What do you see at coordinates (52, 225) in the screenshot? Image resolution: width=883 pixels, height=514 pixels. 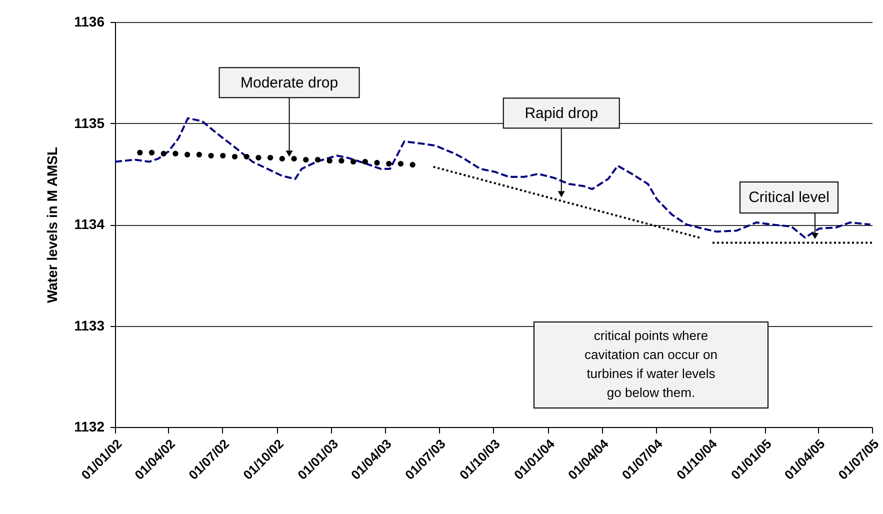 I see `y-axis-title: Water levels in M AMSL` at bounding box center [52, 225].